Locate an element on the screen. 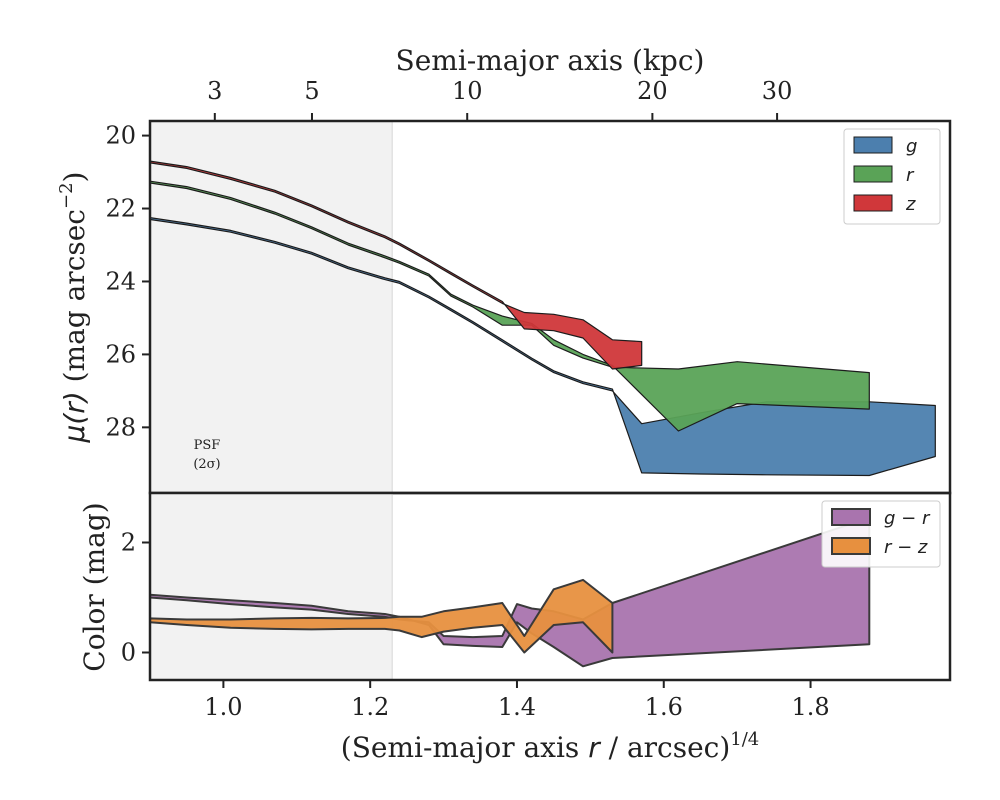 The image size is (1000, 800). legend: grz is located at coordinates (892, 176).